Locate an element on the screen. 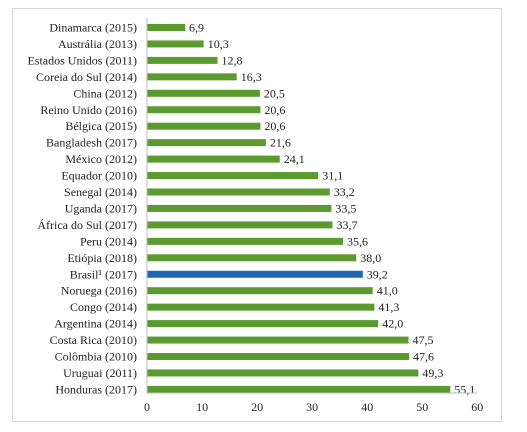  category-label: Bangladesh (2017) is located at coordinates (91, 143).